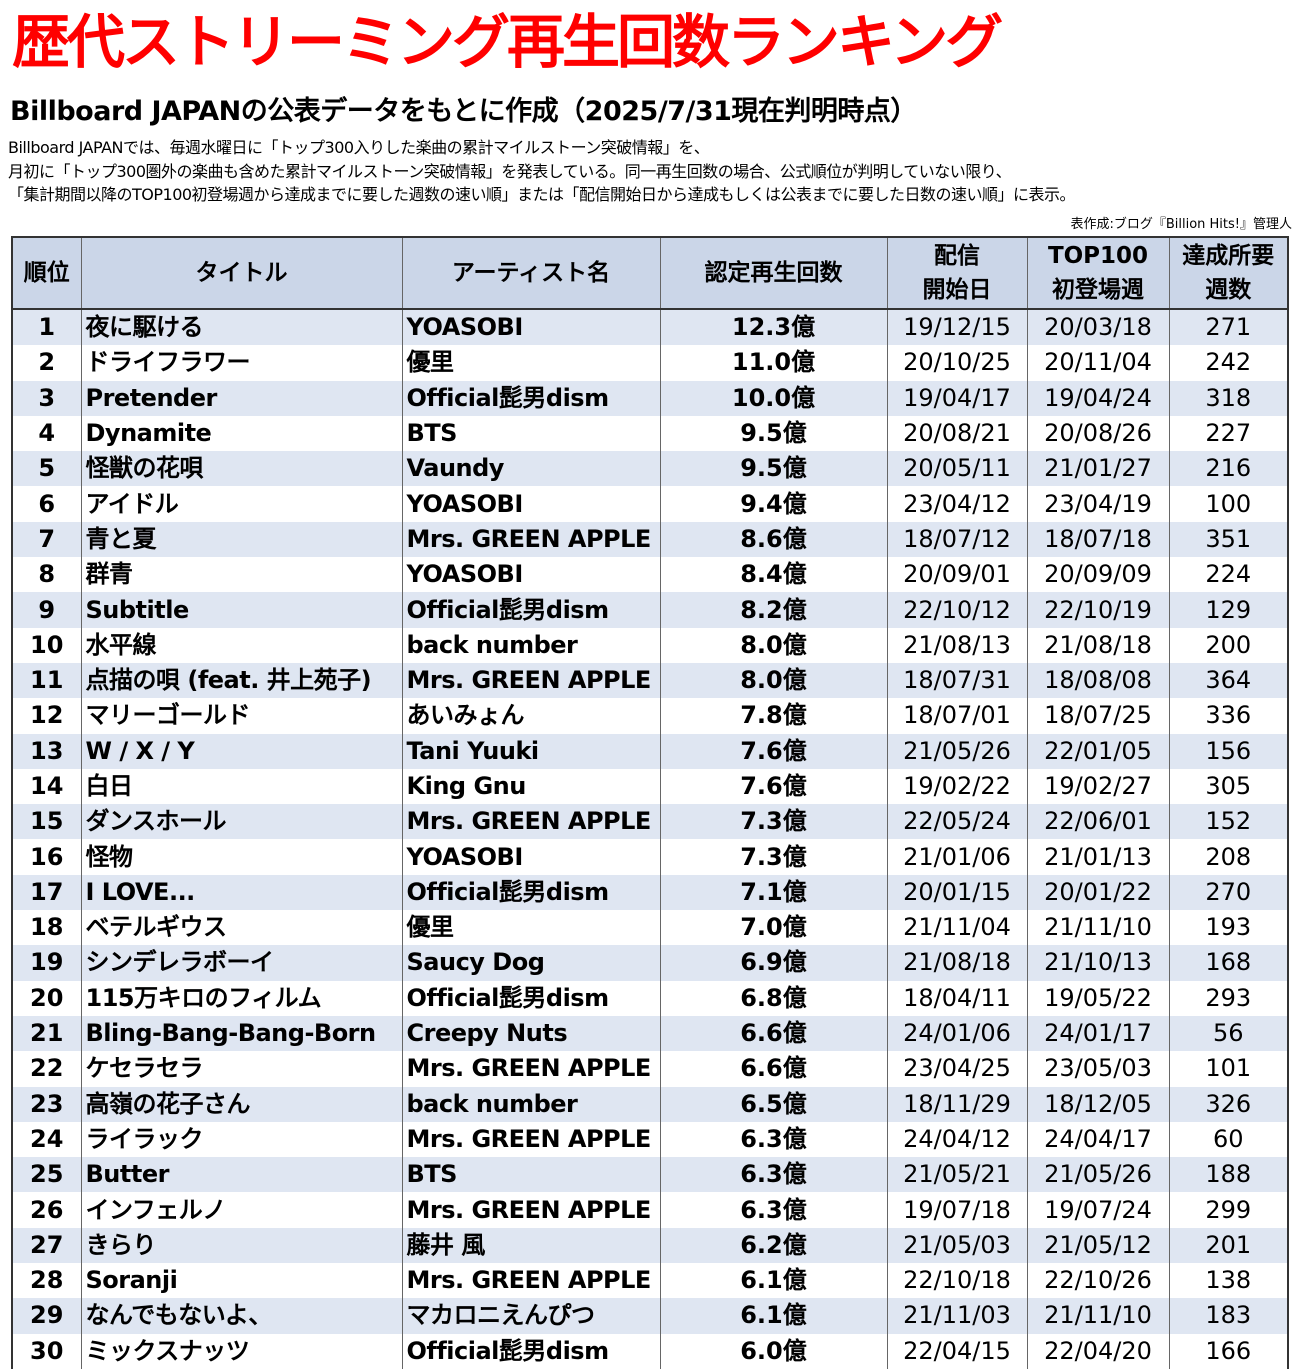 This screenshot has width=1300, height=1370. Describe the element at coordinates (1228, 363) in the screenshot. I see `cell-weeks: 242` at that location.